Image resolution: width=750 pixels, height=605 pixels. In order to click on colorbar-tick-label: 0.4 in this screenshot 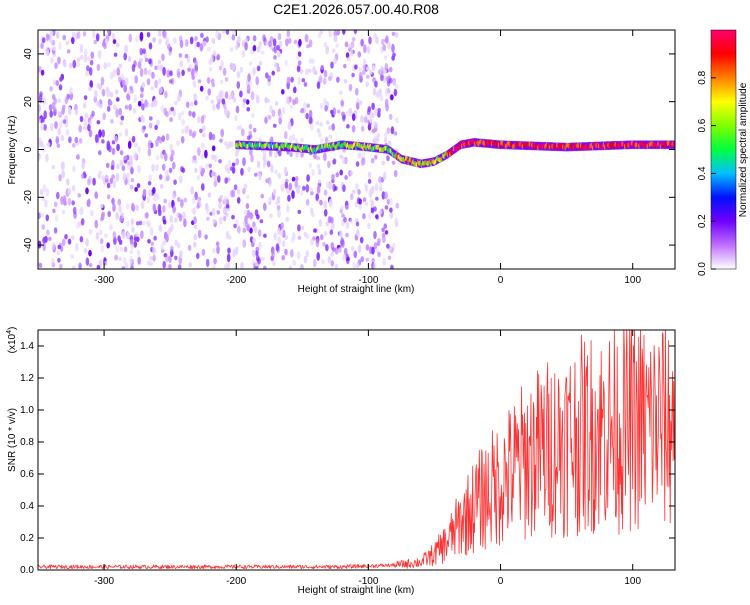, I will do `click(702, 173)`.